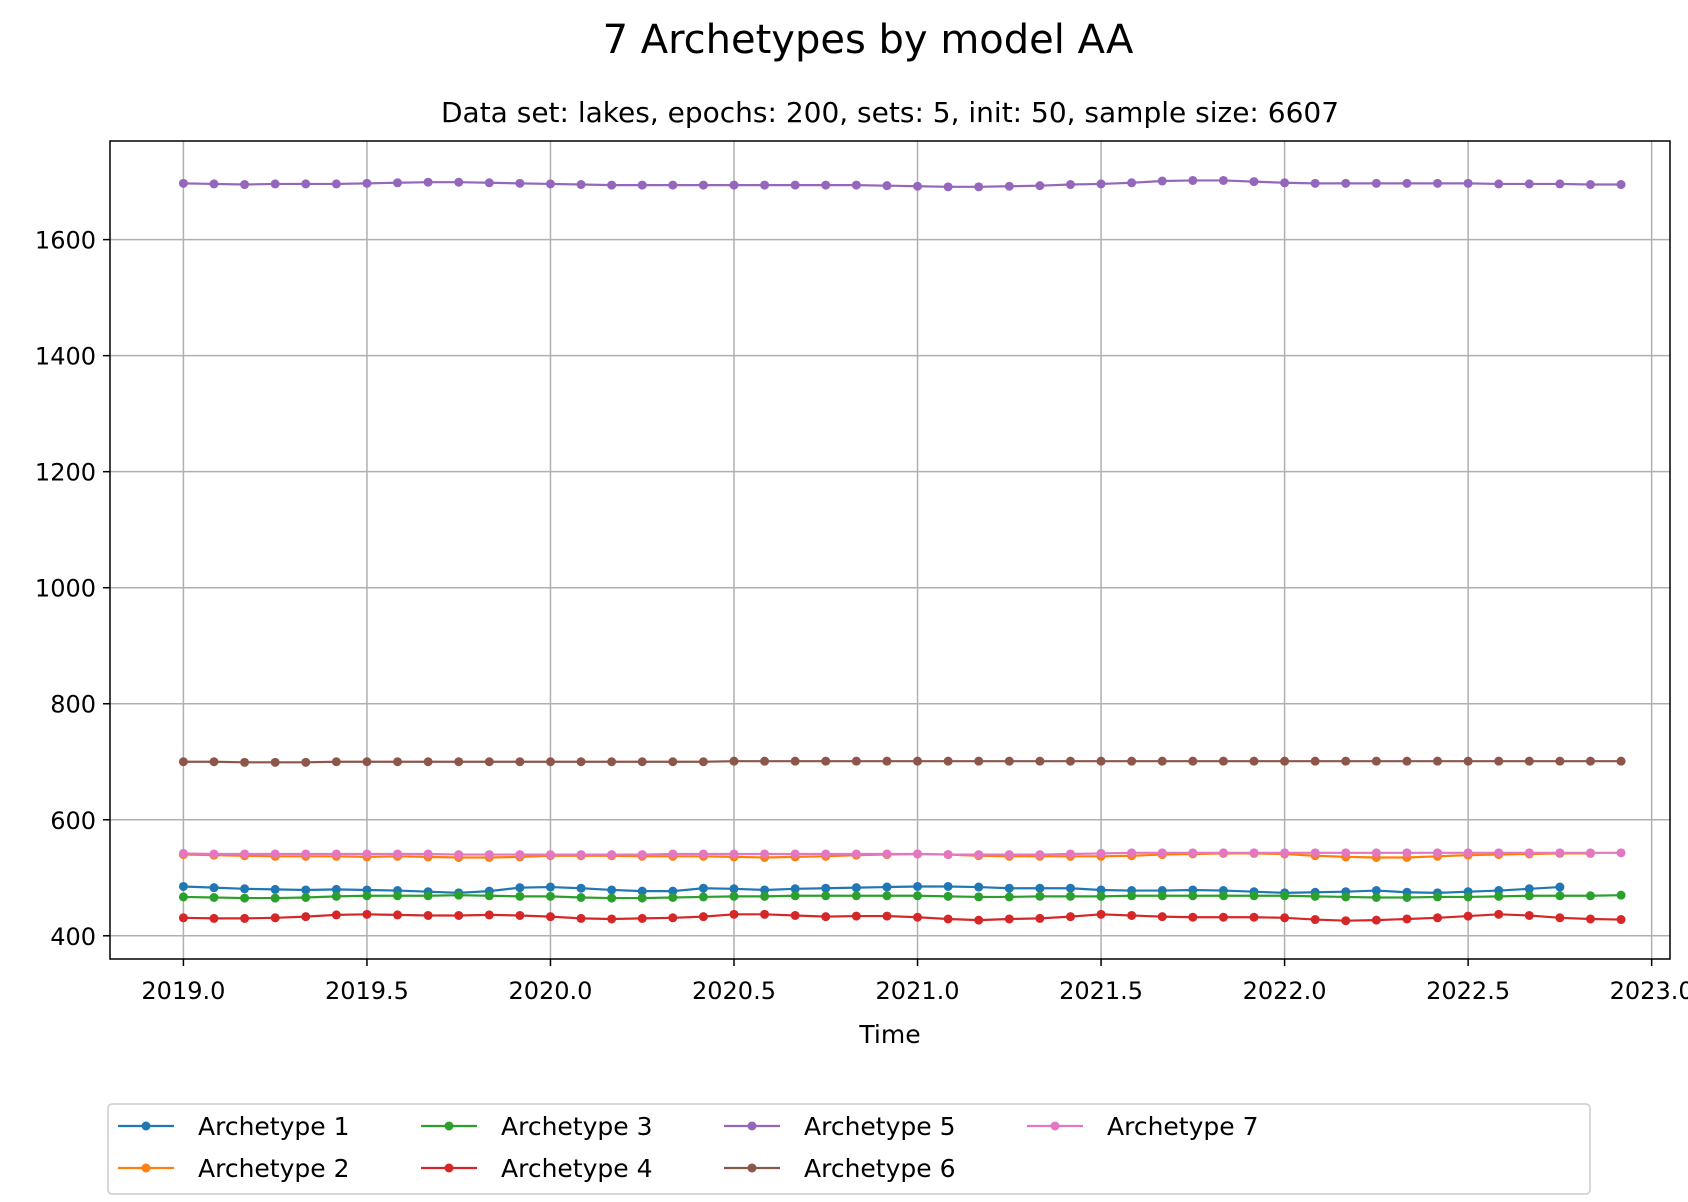 The image size is (1688, 1202). Describe the element at coordinates (72, 589) in the screenshot. I see `y-axis-ticks: 400 600 800 1000 1200 1400 1600` at that location.